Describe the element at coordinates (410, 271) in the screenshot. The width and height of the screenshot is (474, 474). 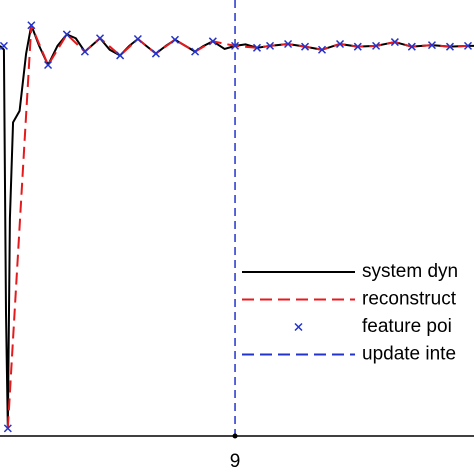
I see `legend-label: system dyn` at that location.